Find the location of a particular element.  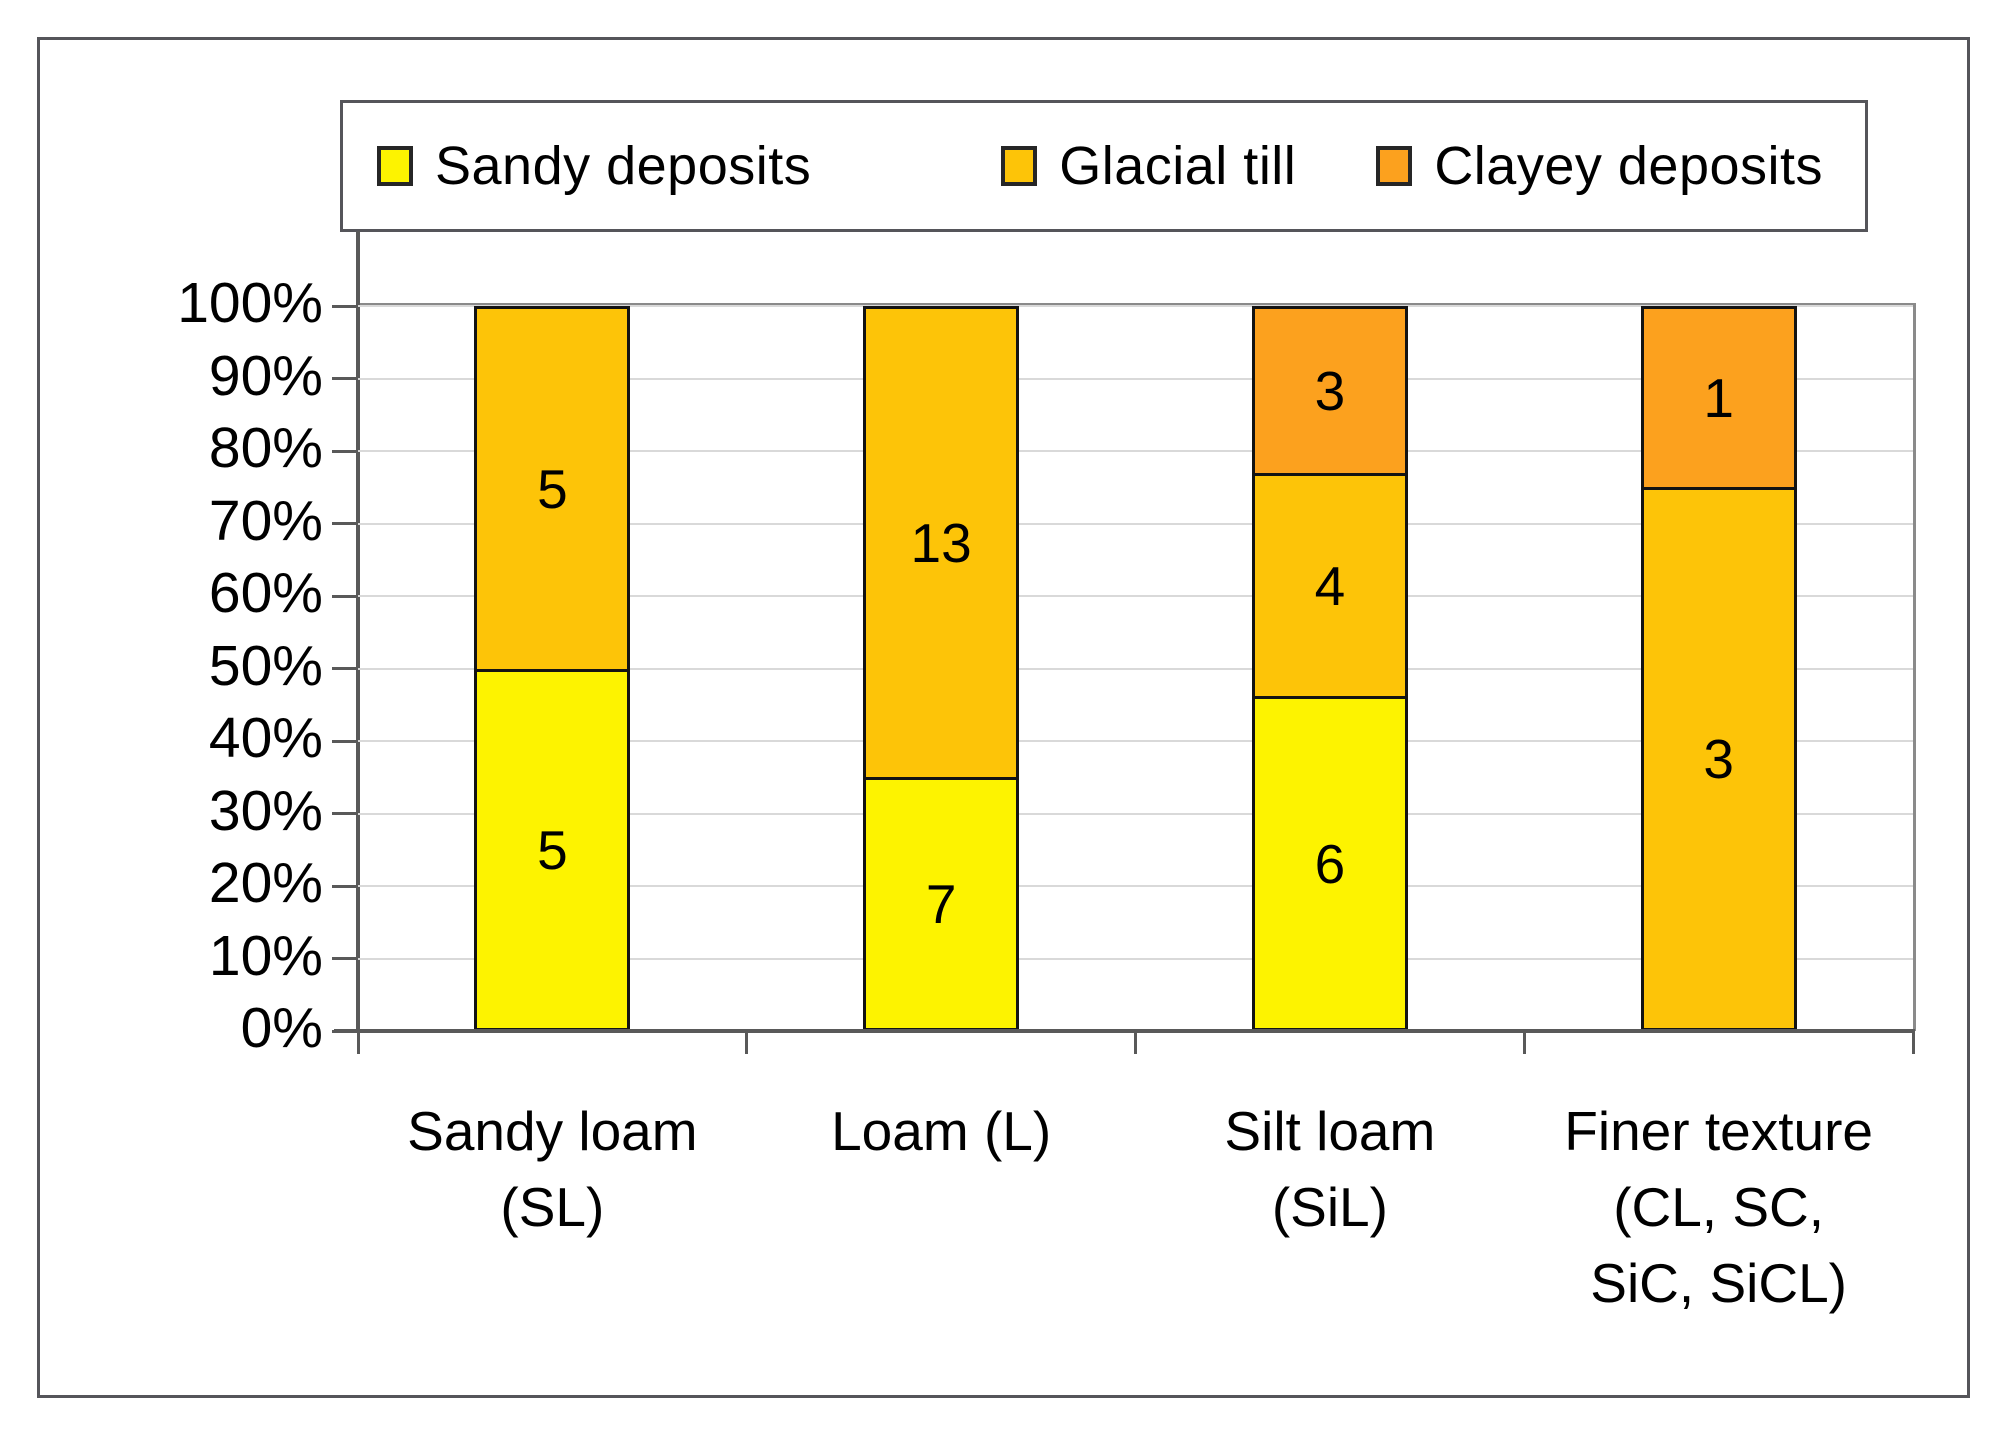

segment-clayey-deposits-silt-loam: 3 is located at coordinates (1329, 391).